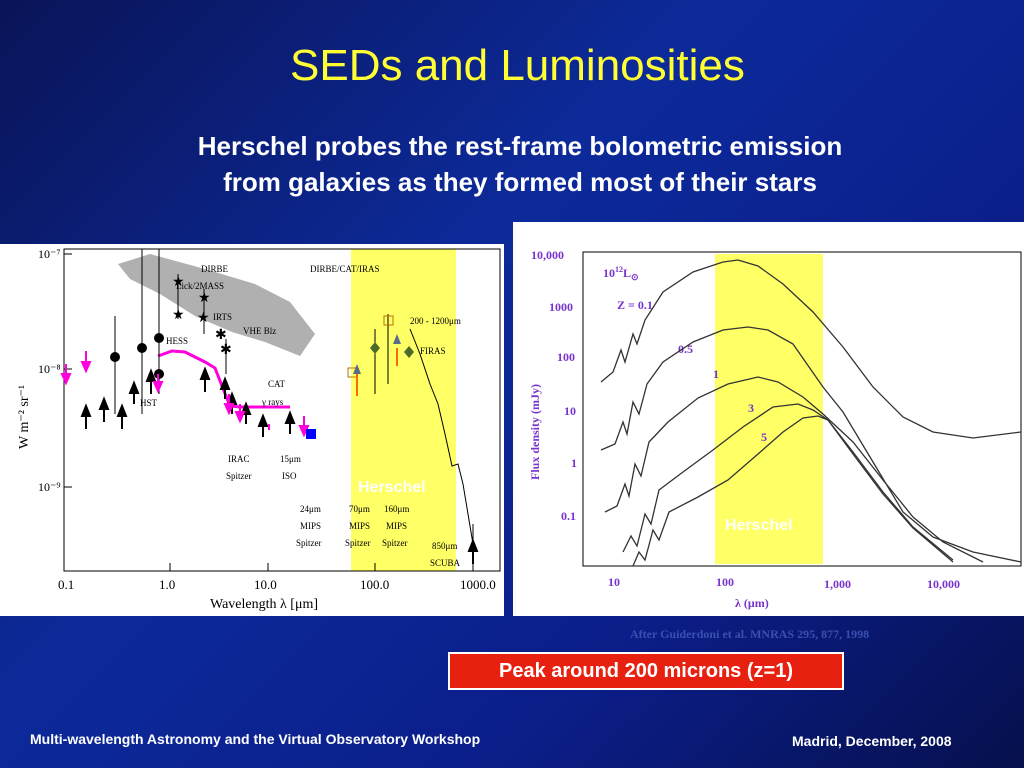 This screenshot has height=768, width=1024. What do you see at coordinates (716, 374) in the screenshot?
I see `sed-label-z1: 1` at bounding box center [716, 374].